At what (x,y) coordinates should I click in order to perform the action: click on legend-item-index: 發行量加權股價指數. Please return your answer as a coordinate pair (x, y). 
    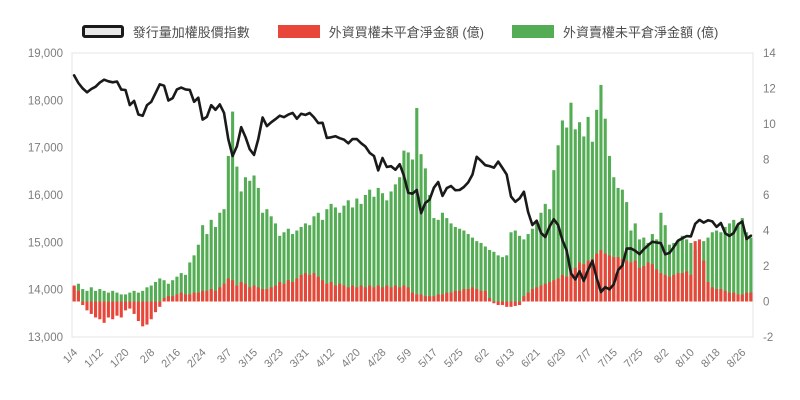
    Looking at the image, I should click on (165, 31).